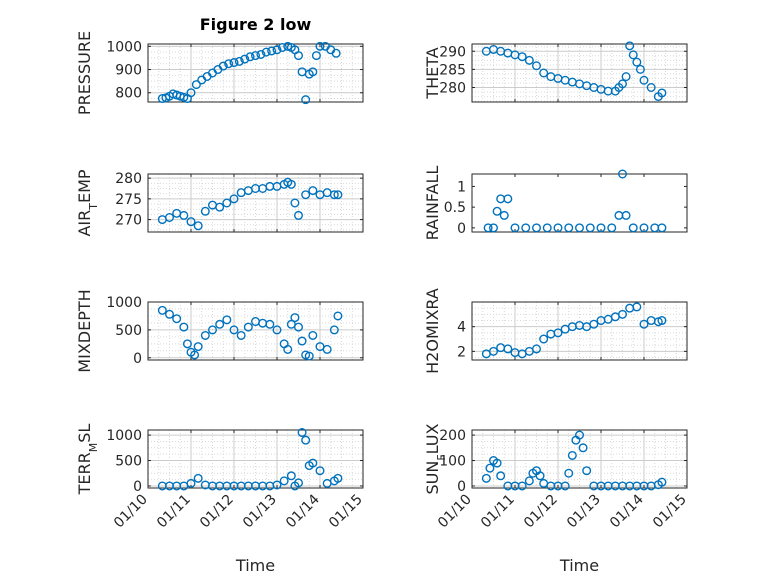 Image resolution: width=778 pixels, height=583 pixels. I want to click on y-tick-label: 2, so click(461, 352).